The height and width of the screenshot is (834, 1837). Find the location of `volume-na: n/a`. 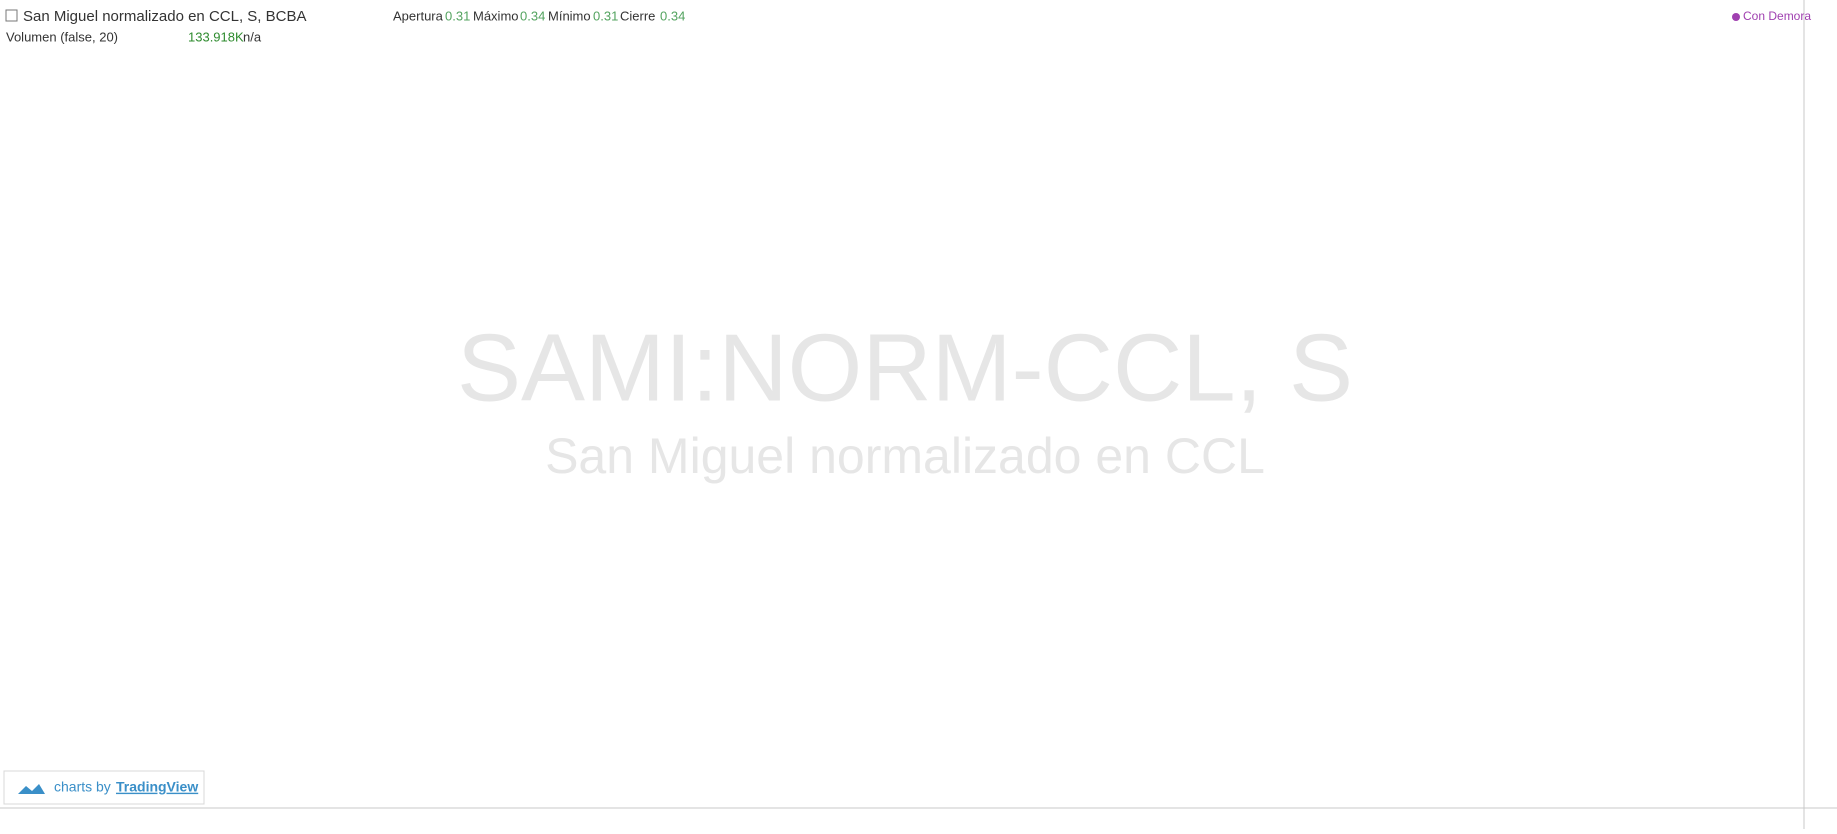

volume-na: n/a is located at coordinates (252, 36).